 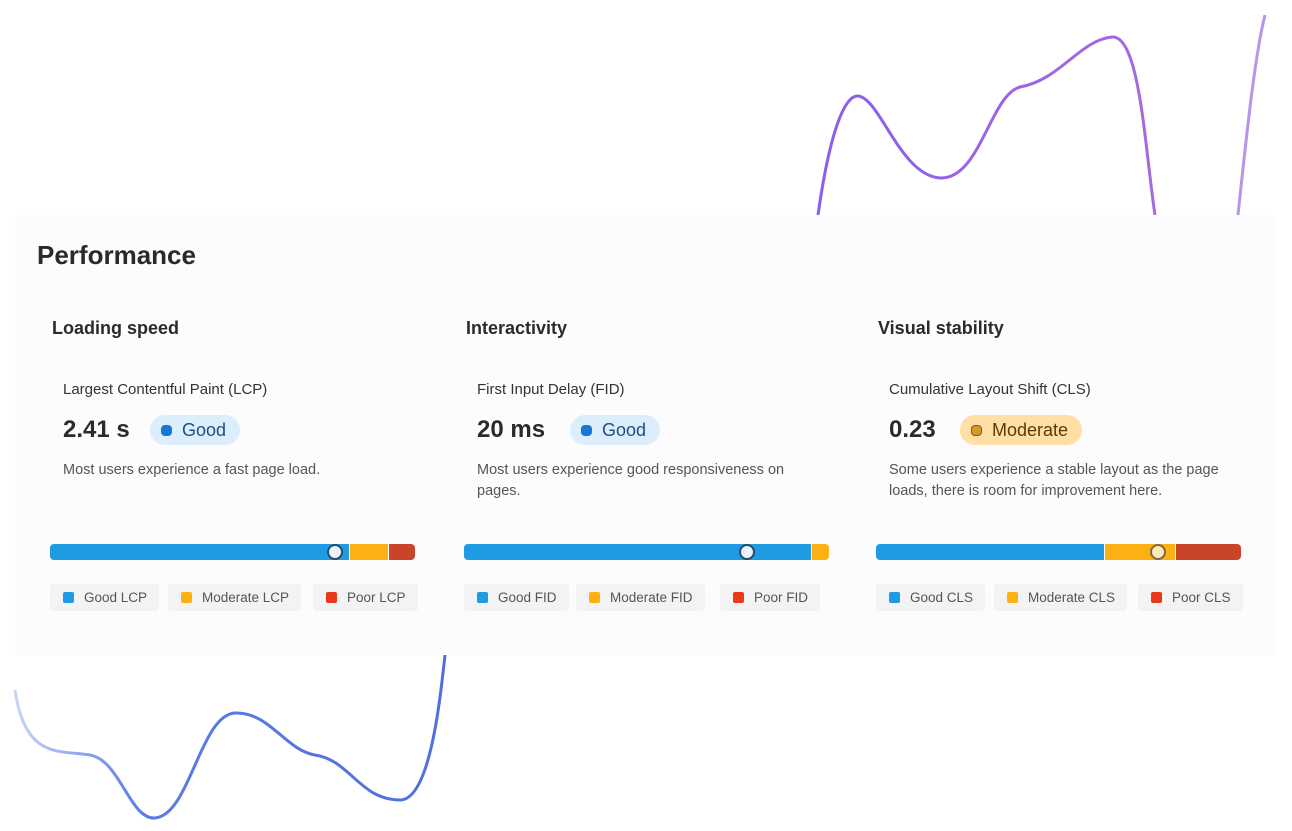 I want to click on metric-name: Largest Contentful Paint (LCP), so click(x=165, y=389).